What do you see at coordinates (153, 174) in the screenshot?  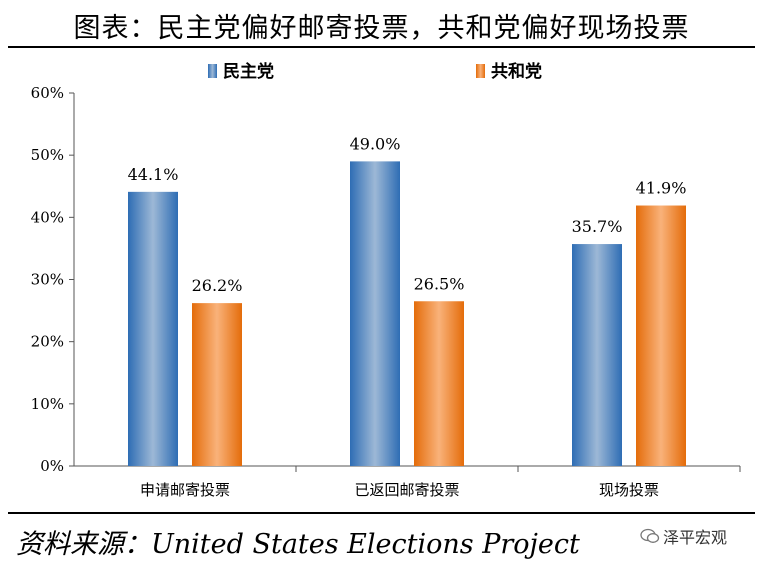 I see `data-label: 44.1%` at bounding box center [153, 174].